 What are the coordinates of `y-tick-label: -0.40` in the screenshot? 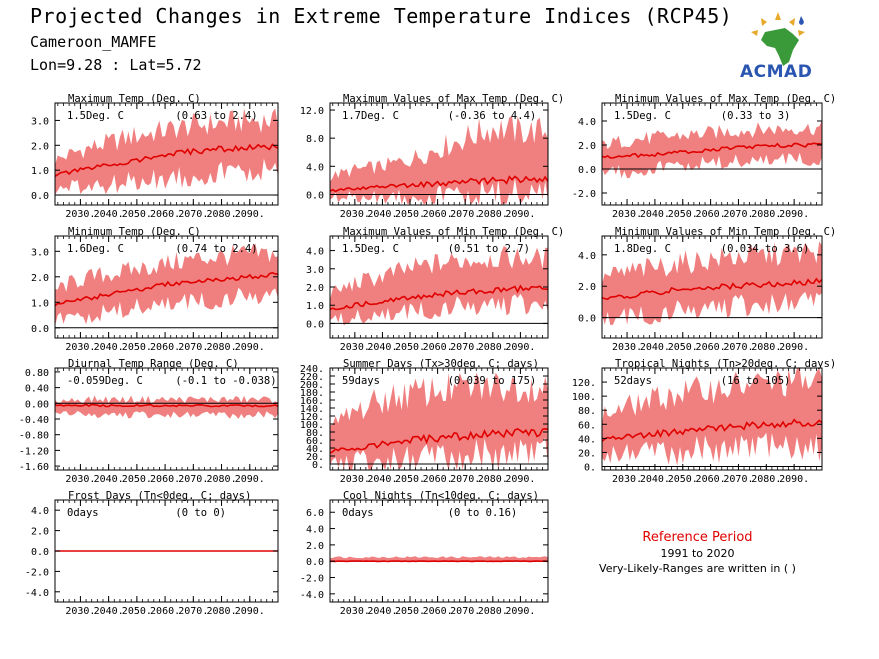 It's located at (34, 420).